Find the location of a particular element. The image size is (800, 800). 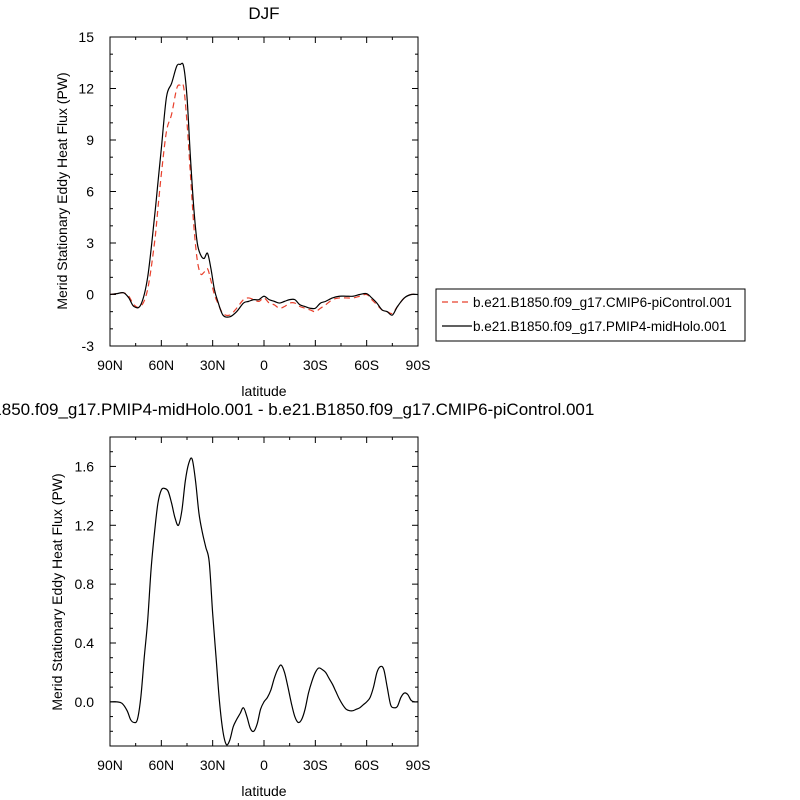

top-chart-x-tick-label: 30N is located at coordinates (213, 365).